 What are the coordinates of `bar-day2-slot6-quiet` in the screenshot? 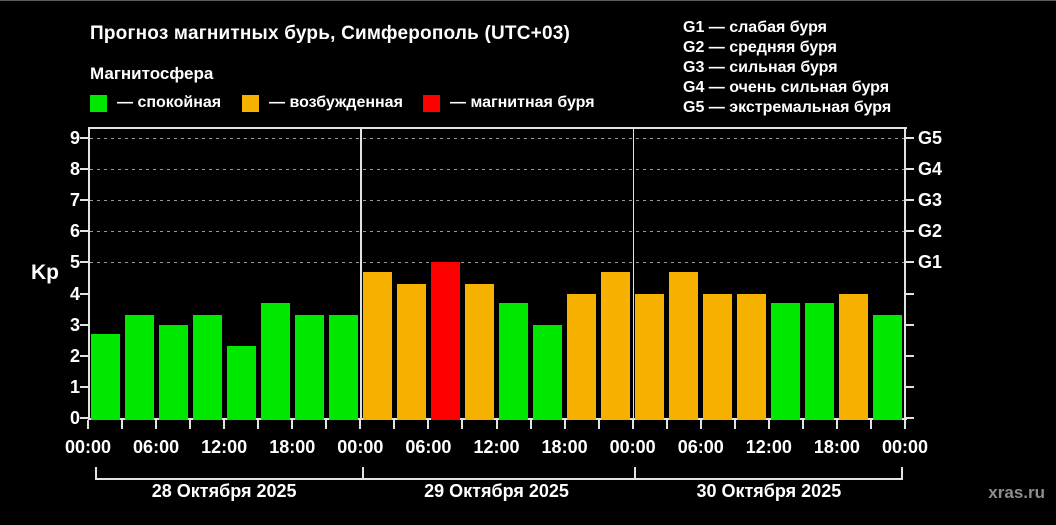 It's located at (548, 372).